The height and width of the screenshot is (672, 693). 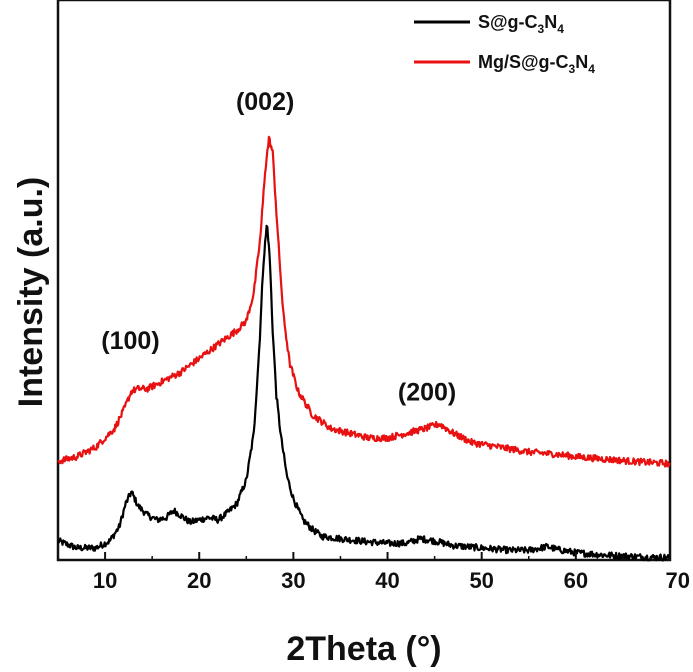 What do you see at coordinates (31, 292) in the screenshot?
I see `y-axis-title: Intensity (a.u.)` at bounding box center [31, 292].